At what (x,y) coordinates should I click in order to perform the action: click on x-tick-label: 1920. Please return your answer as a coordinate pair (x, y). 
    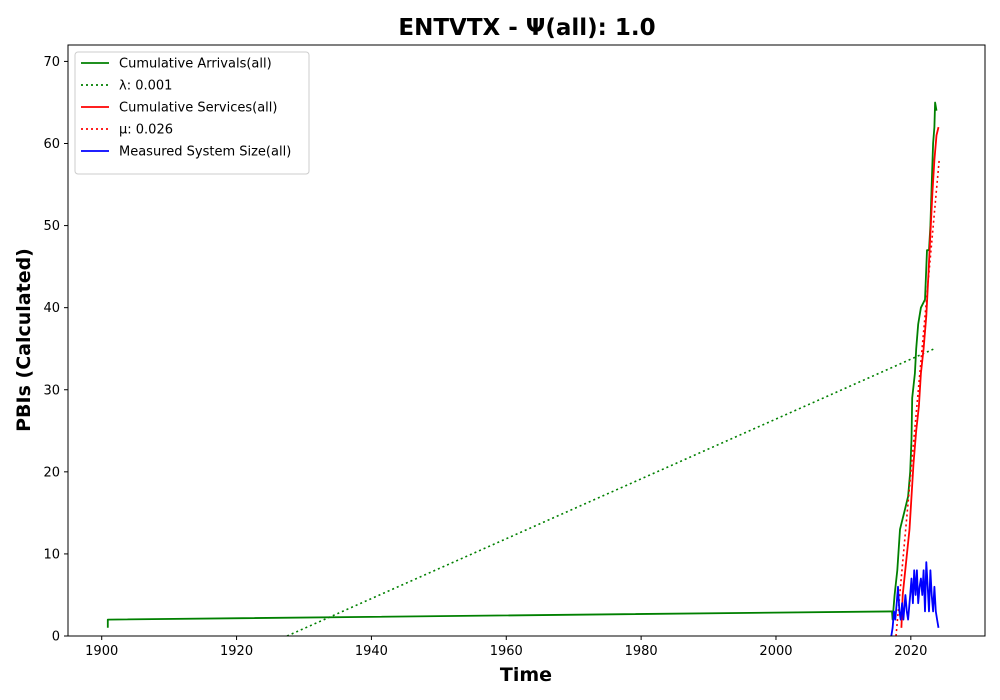
    Looking at the image, I should click on (236, 651).